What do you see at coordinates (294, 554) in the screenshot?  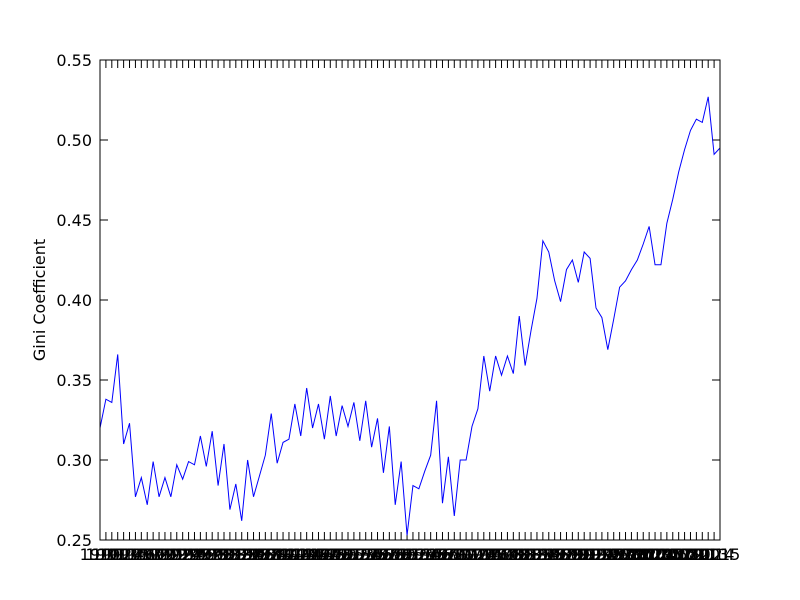 I see `x-tick-label: 1943` at bounding box center [294, 554].